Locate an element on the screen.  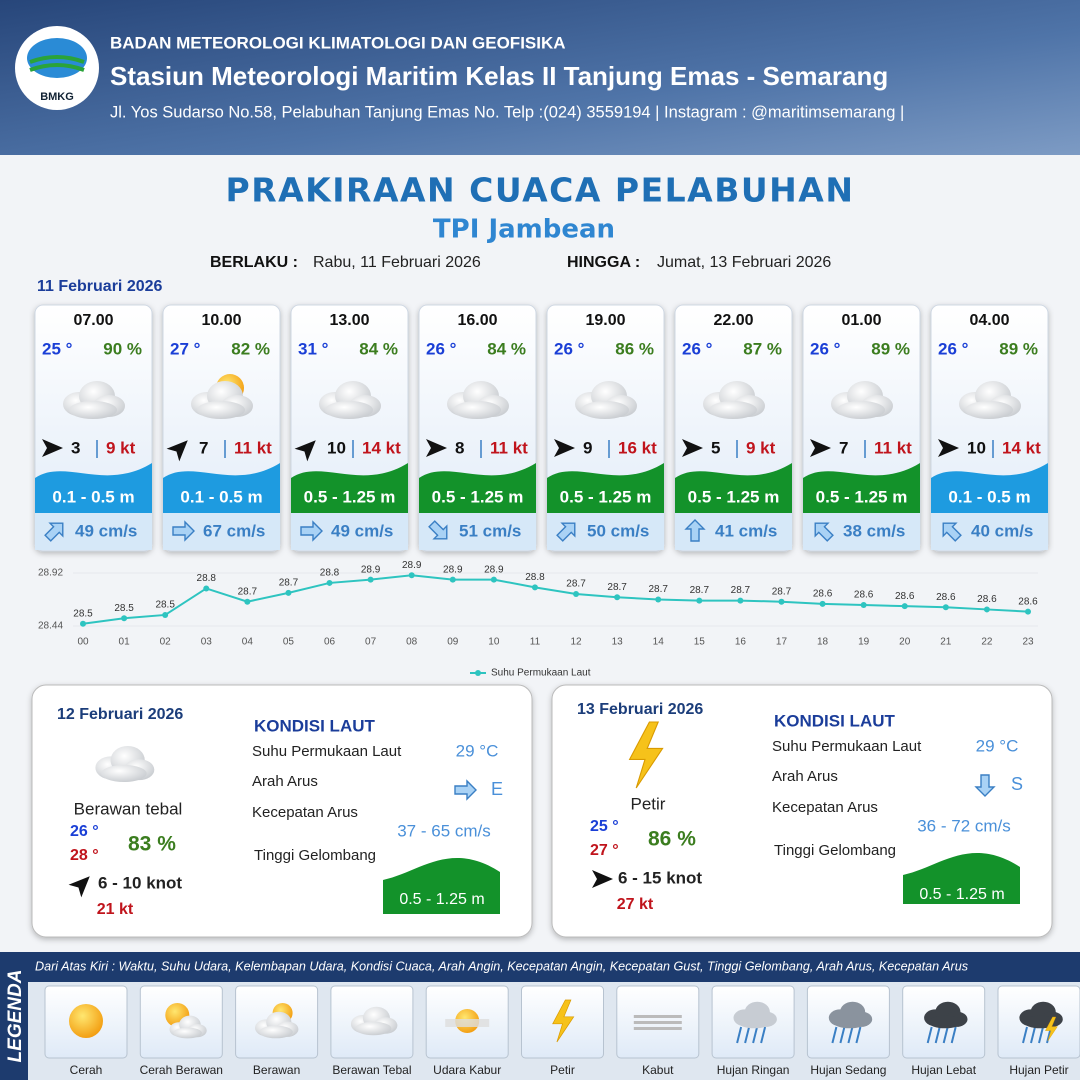
time: 10.00 is located at coordinates (221, 320).